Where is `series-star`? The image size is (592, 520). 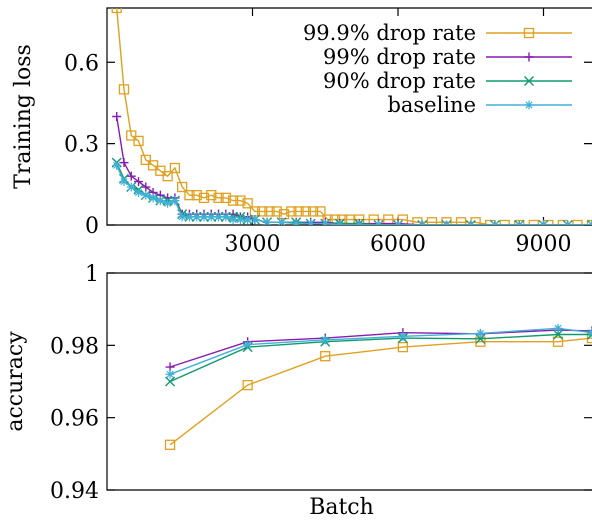
series-star is located at coordinates (378, 351).